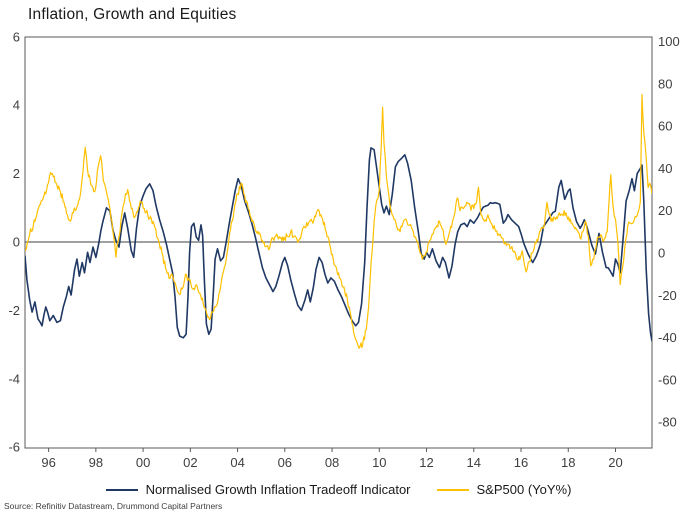 Image resolution: width=689 pixels, height=517 pixels. I want to click on x-axis-tick-label: 16, so click(521, 462).